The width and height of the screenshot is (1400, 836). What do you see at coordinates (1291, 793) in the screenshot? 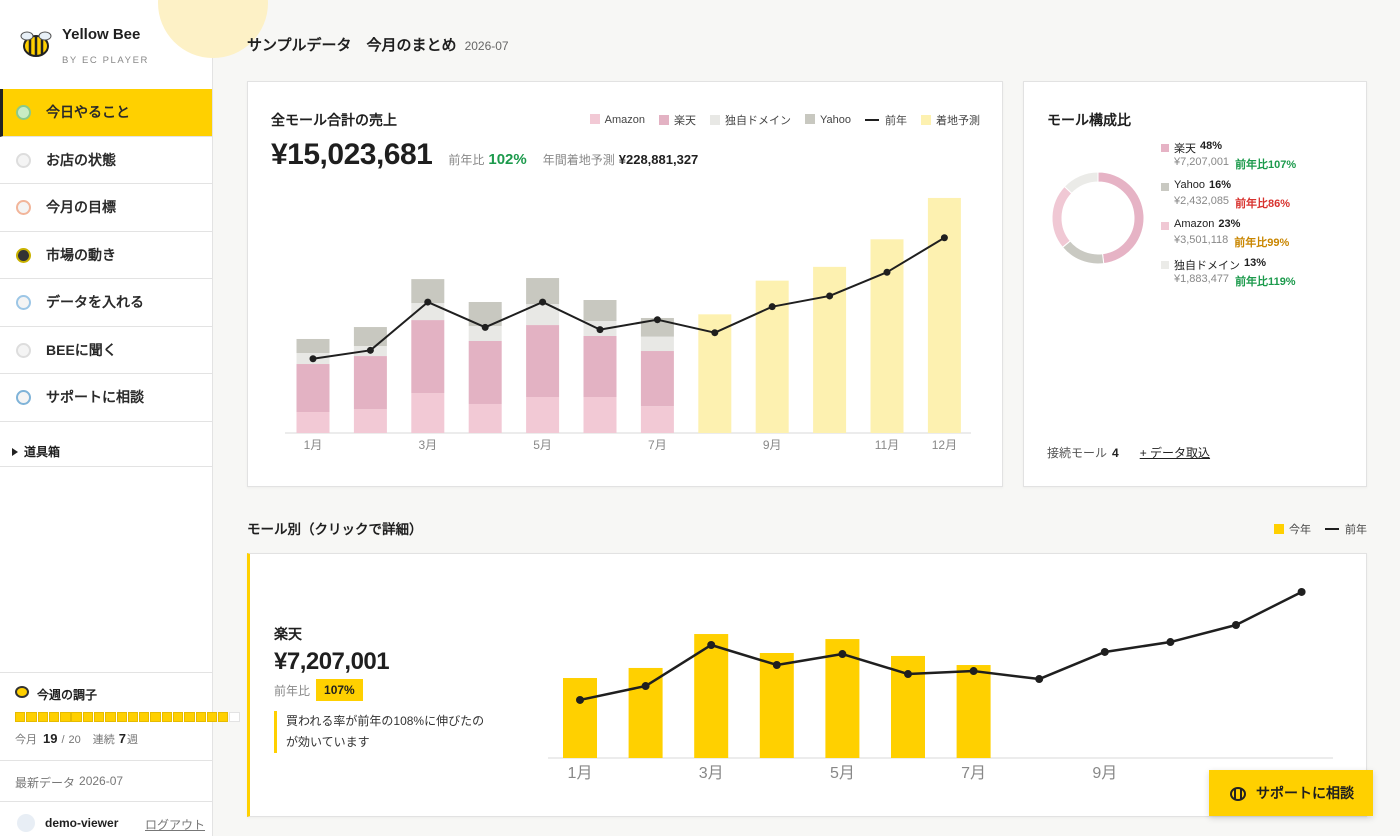
I see `support-button: サポートに相談` at bounding box center [1291, 793].